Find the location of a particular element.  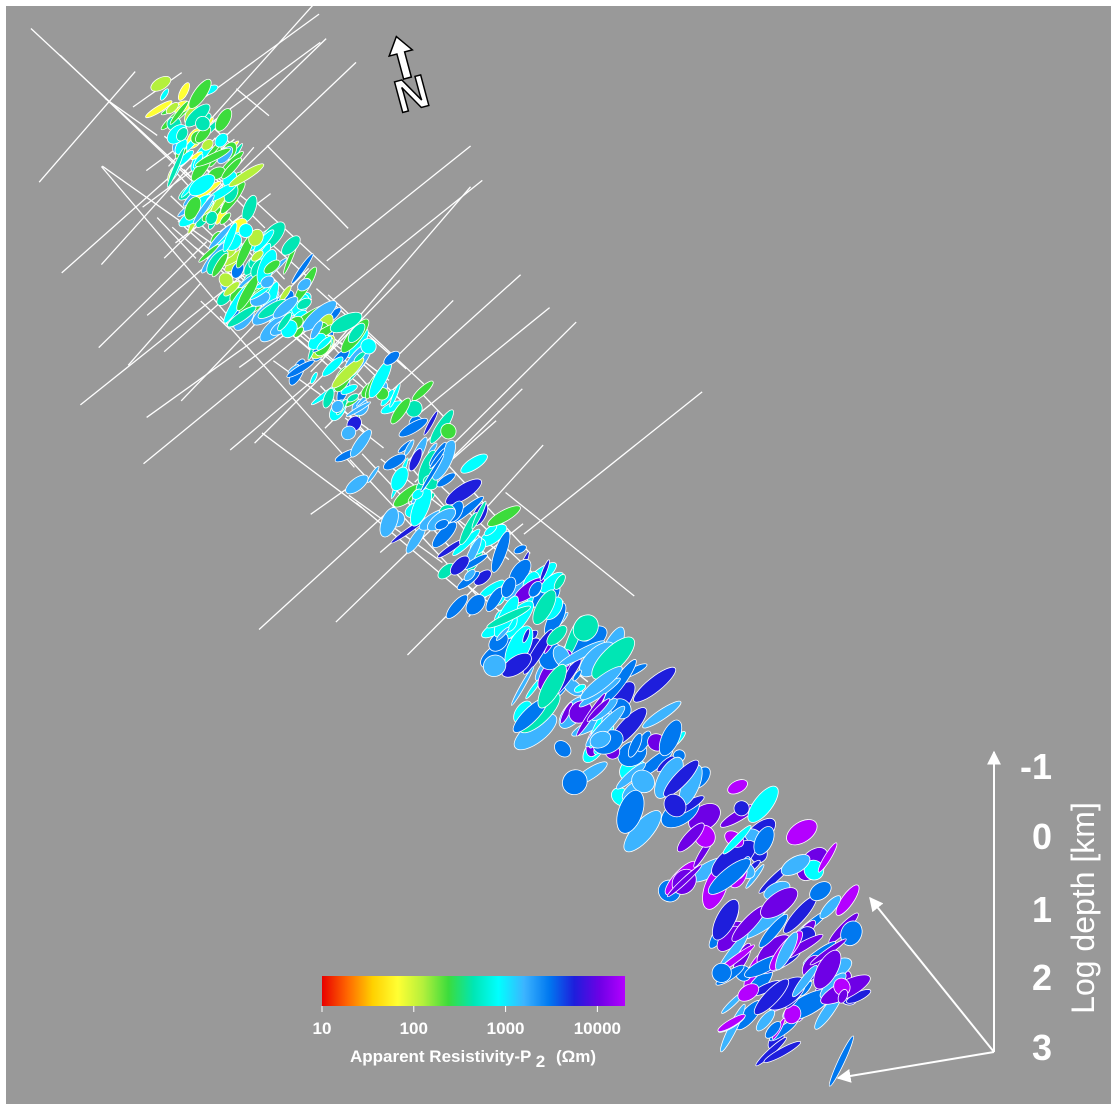

colorbar-title-unit: (Ωm) is located at coordinates (576, 1056).